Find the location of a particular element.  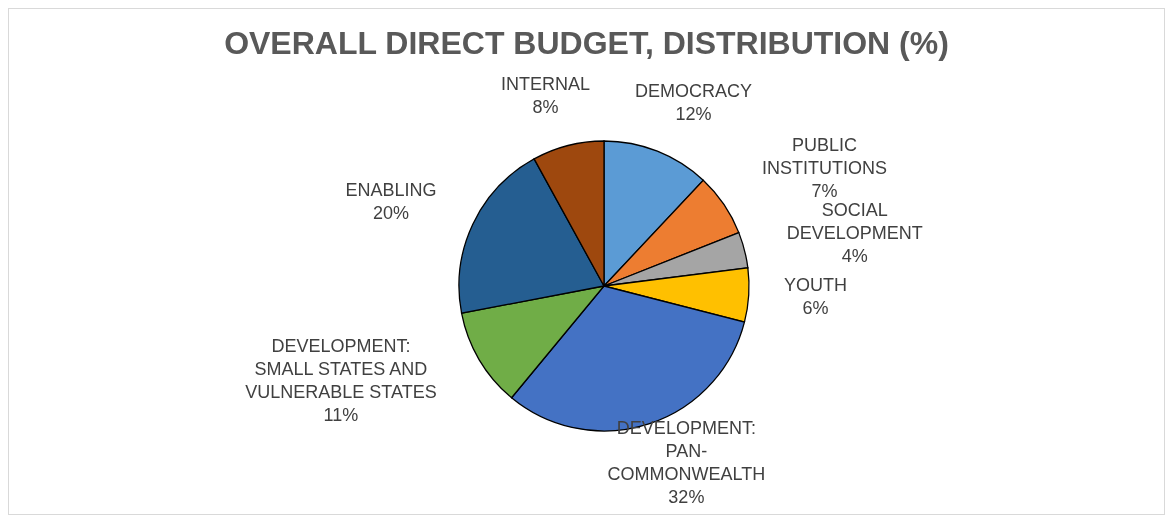

data-label: 7% is located at coordinates (824, 191).